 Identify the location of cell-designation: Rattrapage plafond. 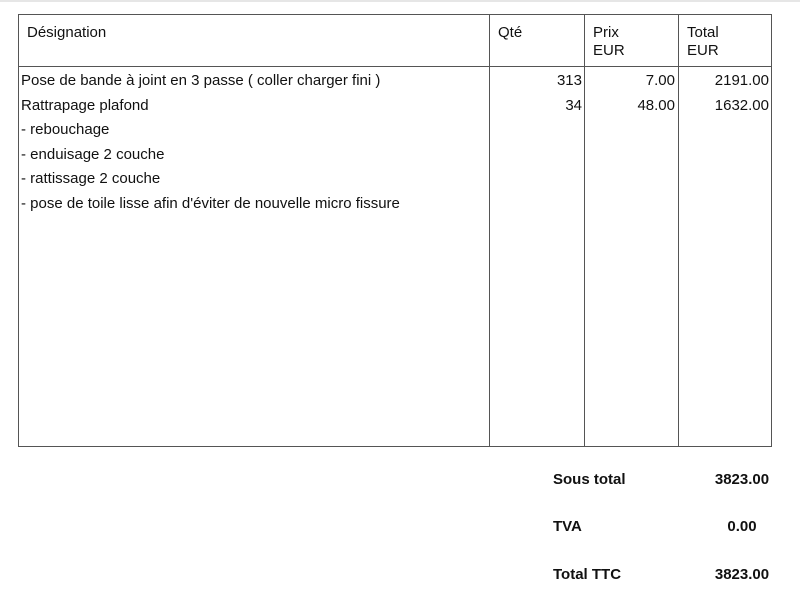
(85, 105).